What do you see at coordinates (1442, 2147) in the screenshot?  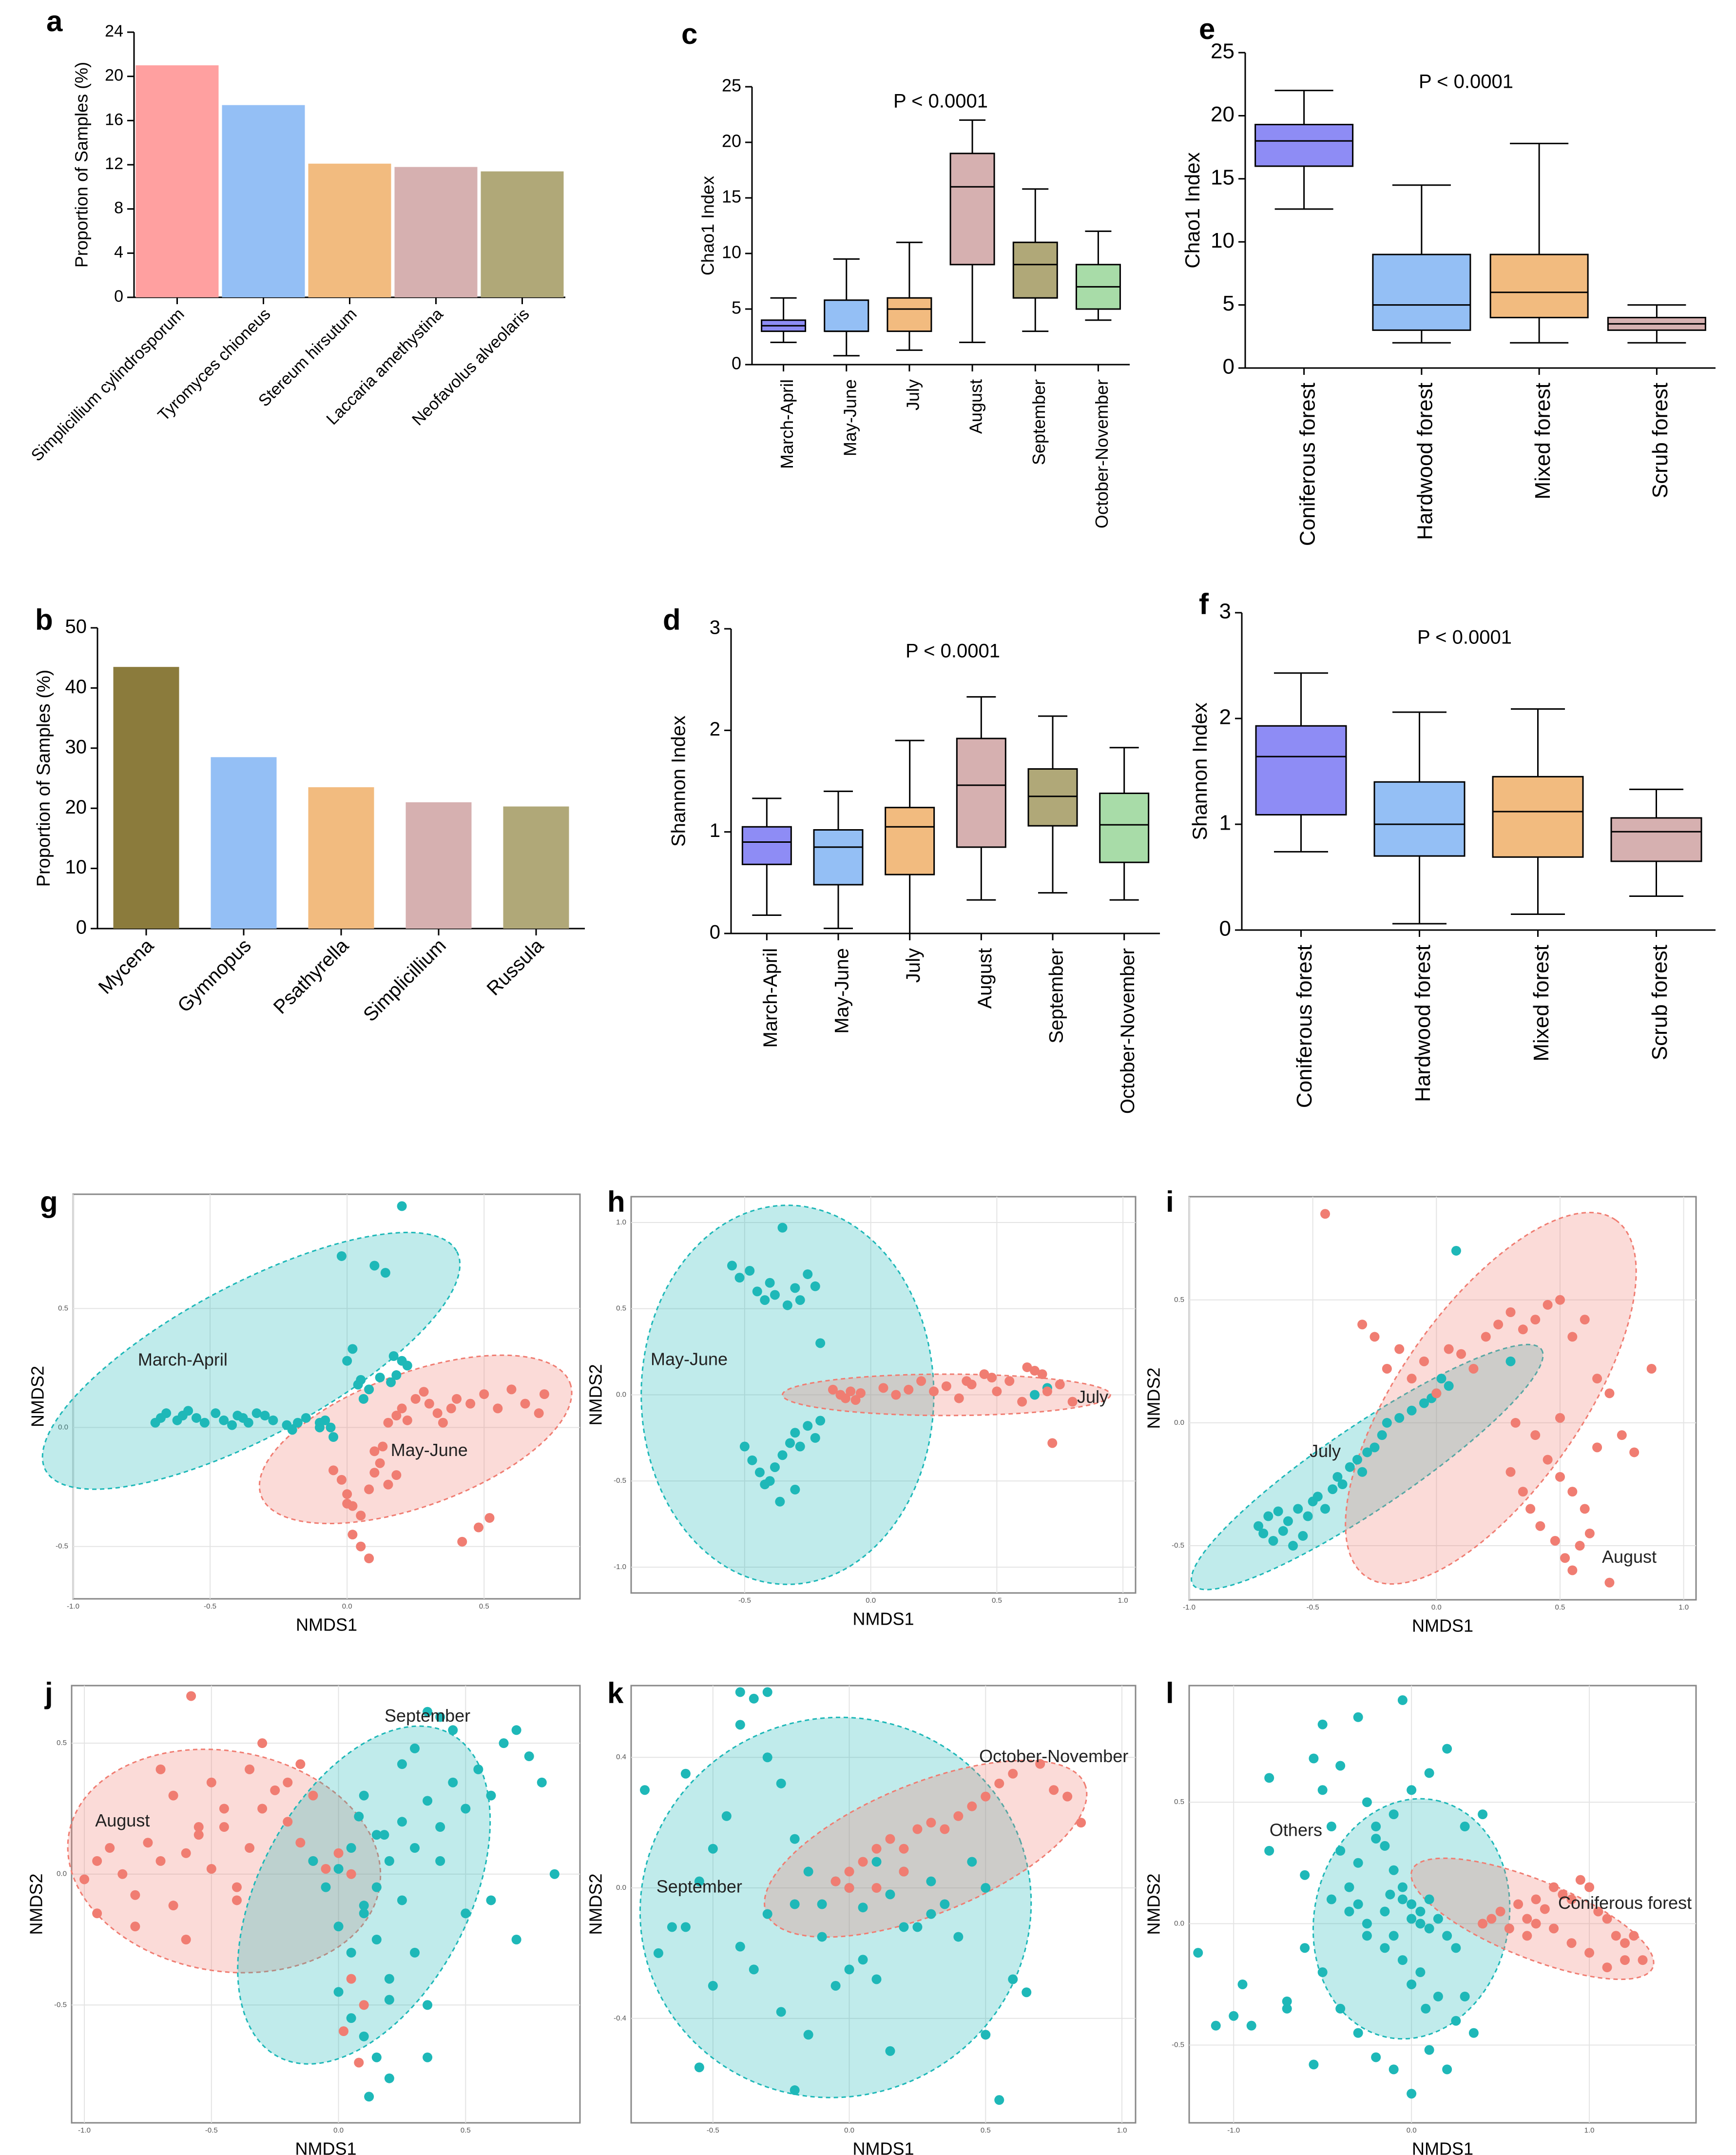 I see `x-axis-label: NMDS1` at bounding box center [1442, 2147].